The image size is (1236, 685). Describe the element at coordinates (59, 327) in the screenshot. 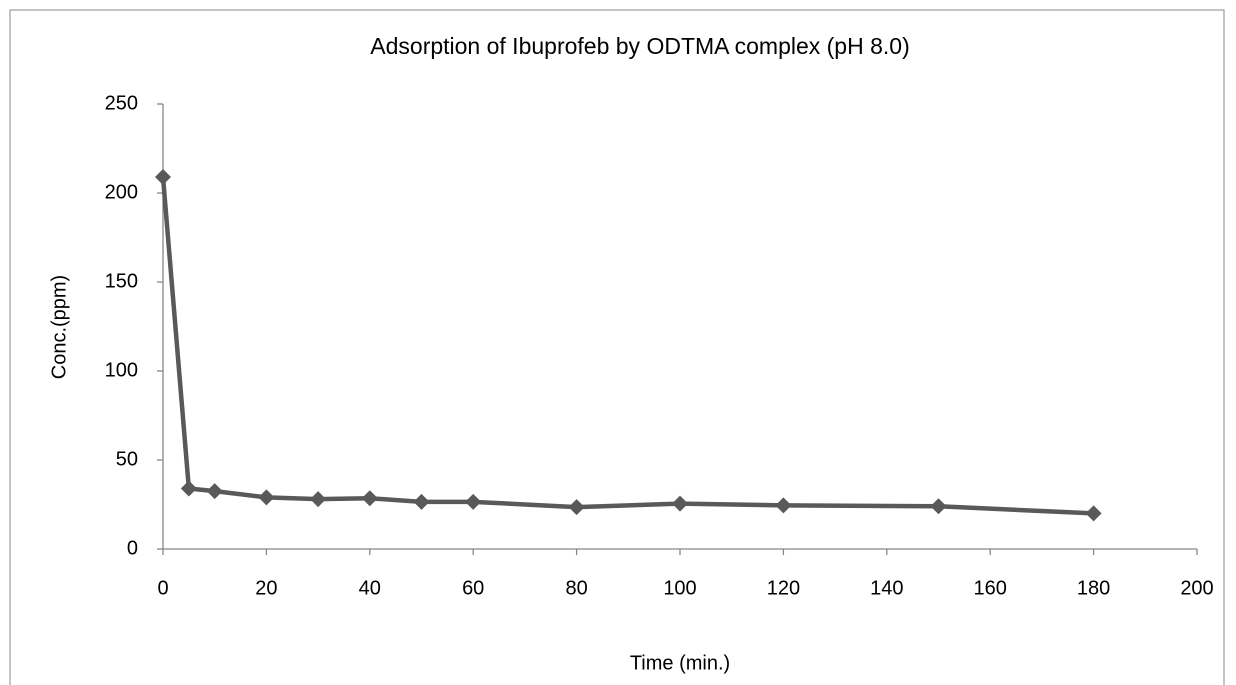

I see `y-axis-label: Conc.(ppm)` at that location.